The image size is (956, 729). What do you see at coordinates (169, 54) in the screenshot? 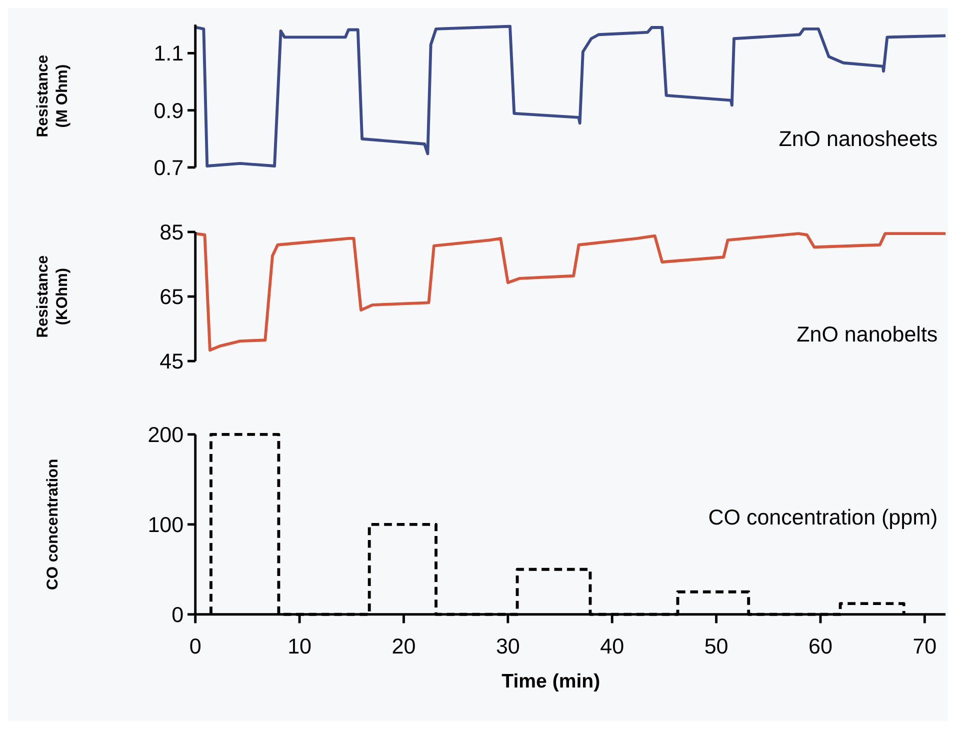
I see `y-tick-label: 1.1` at bounding box center [169, 54].